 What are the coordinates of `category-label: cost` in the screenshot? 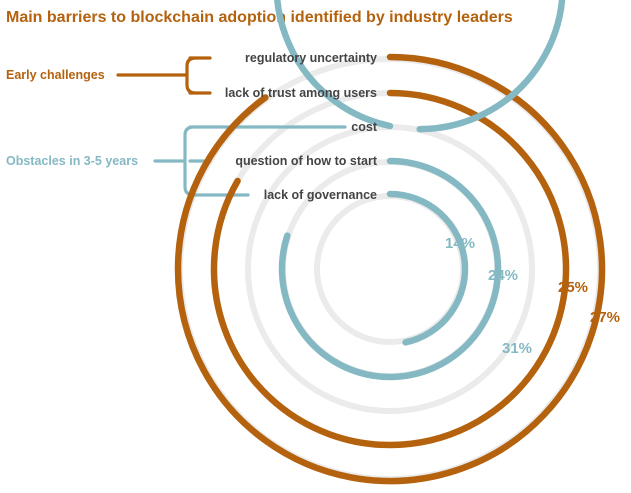 It's located at (364, 127).